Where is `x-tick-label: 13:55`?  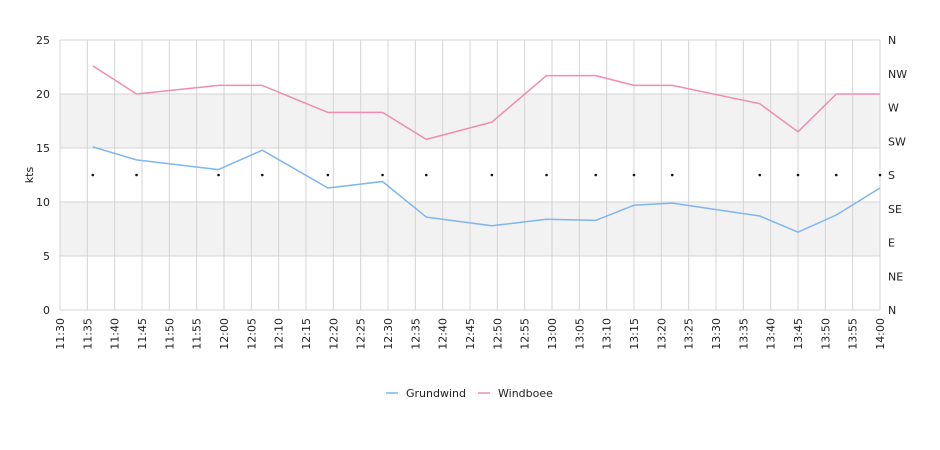
x-tick-label: 13:55 is located at coordinates (853, 334).